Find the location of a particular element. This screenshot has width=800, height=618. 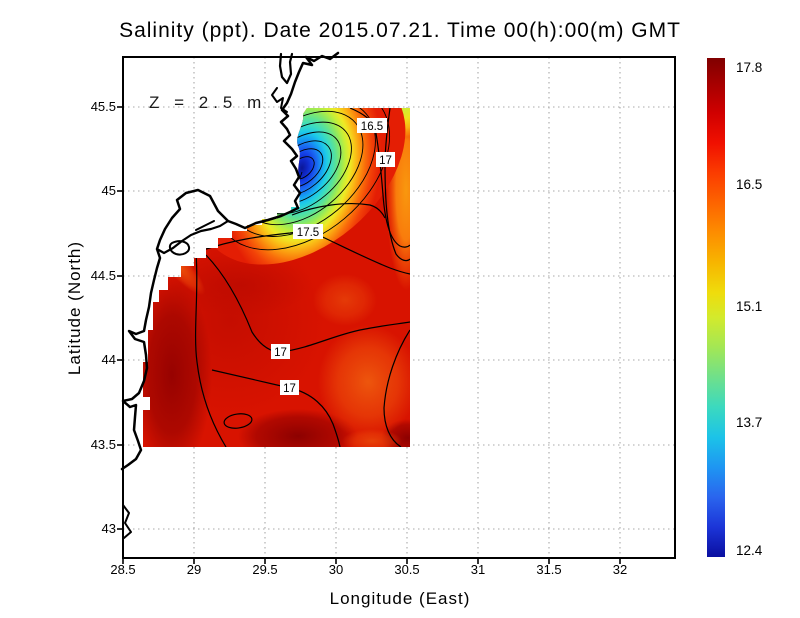

colorbar-tick-label: 17.8 is located at coordinates (749, 67).